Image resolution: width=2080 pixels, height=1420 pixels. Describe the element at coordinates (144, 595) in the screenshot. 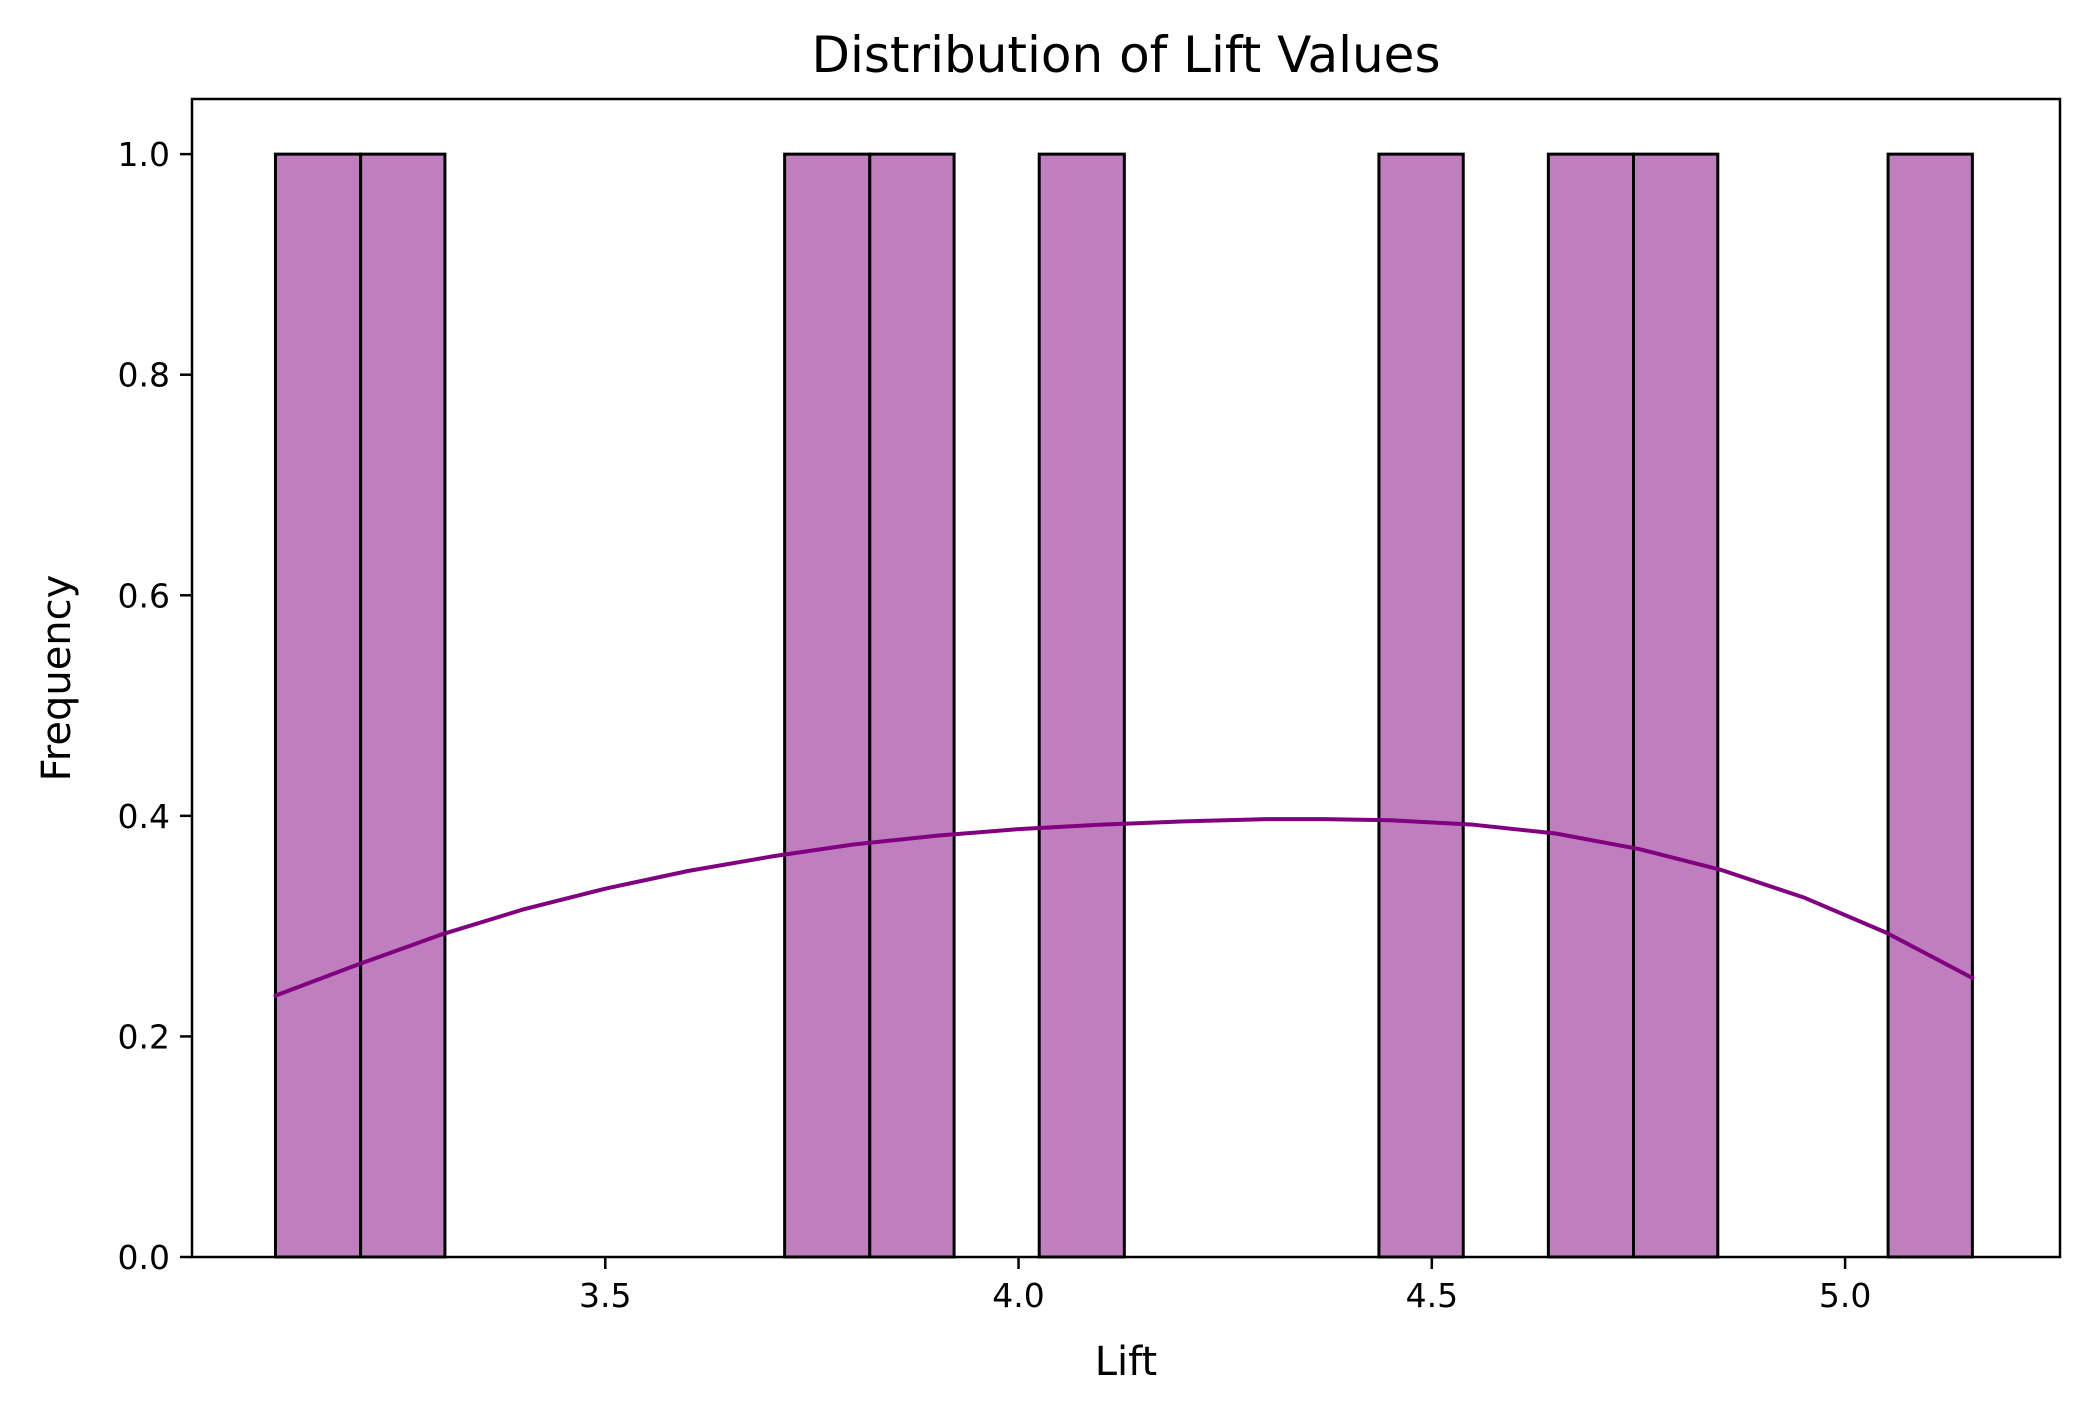

I see `y-tick-label: 0.6` at that location.